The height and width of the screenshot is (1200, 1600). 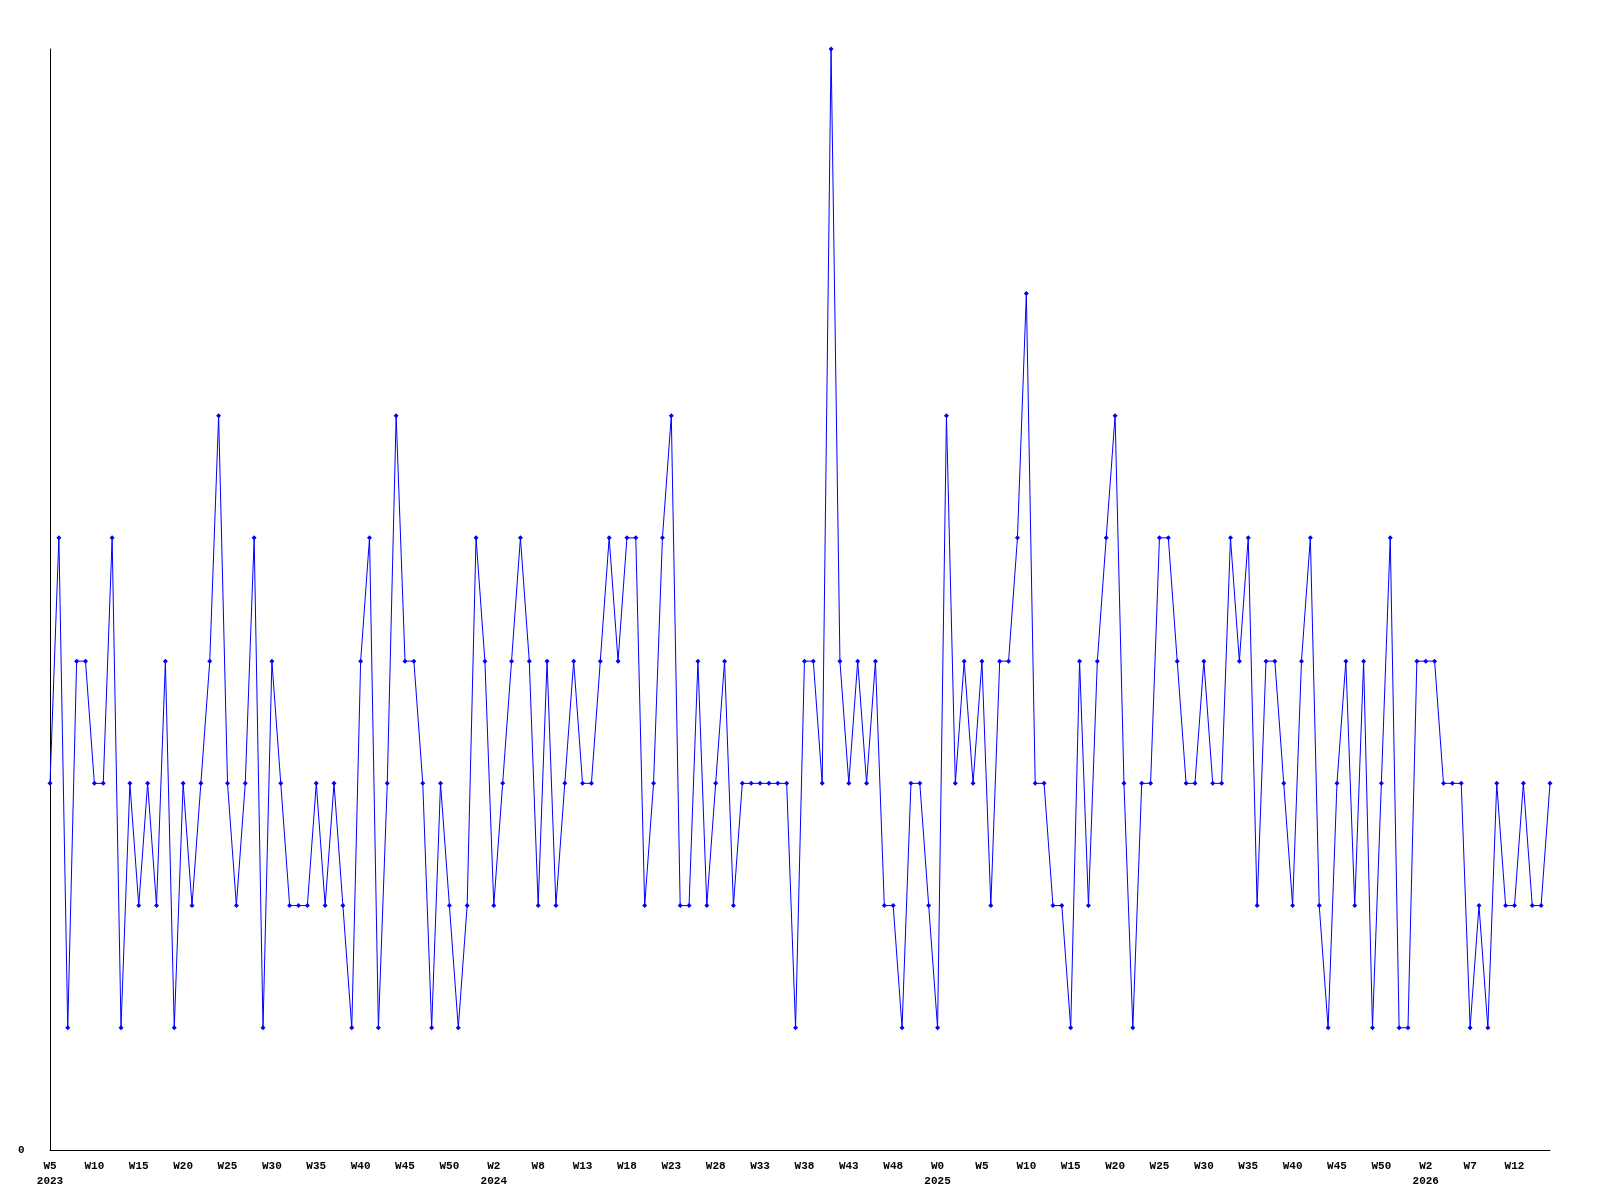 I want to click on x-tick-label: W23, so click(x=671, y=1165).